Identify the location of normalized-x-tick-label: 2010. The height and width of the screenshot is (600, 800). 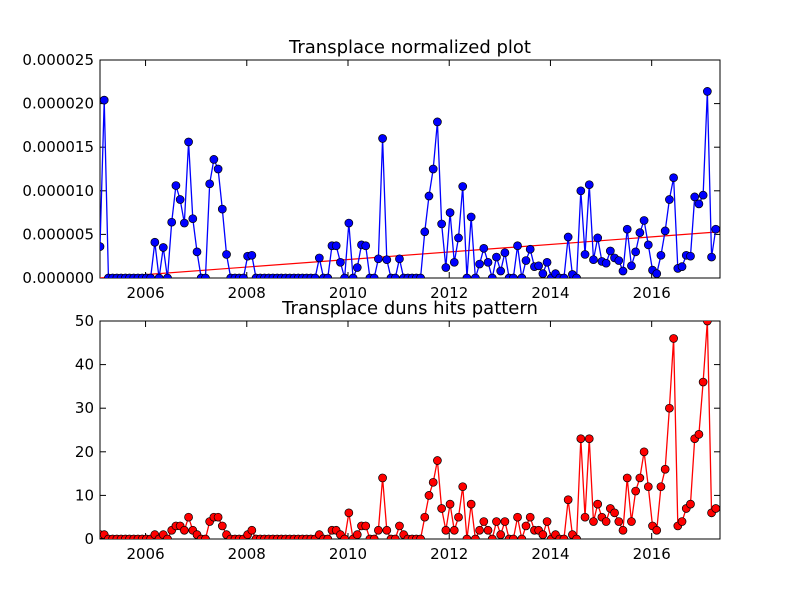
(348, 293).